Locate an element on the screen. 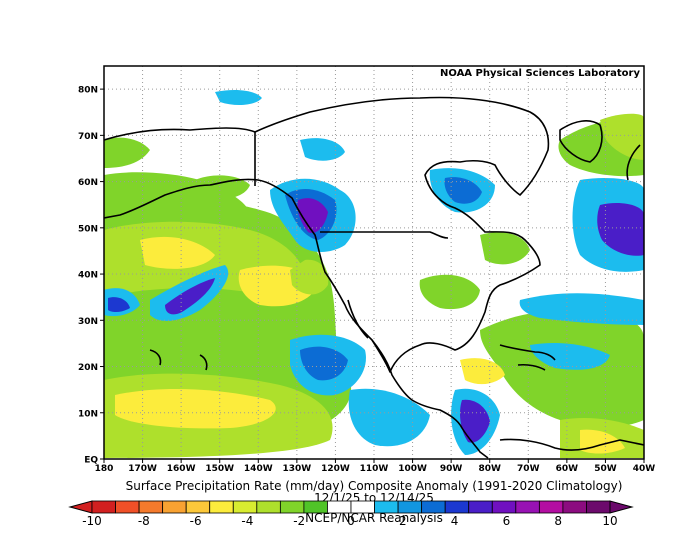 This screenshot has height=542, width=700. lon-tick-label: 140W is located at coordinates (258, 469).